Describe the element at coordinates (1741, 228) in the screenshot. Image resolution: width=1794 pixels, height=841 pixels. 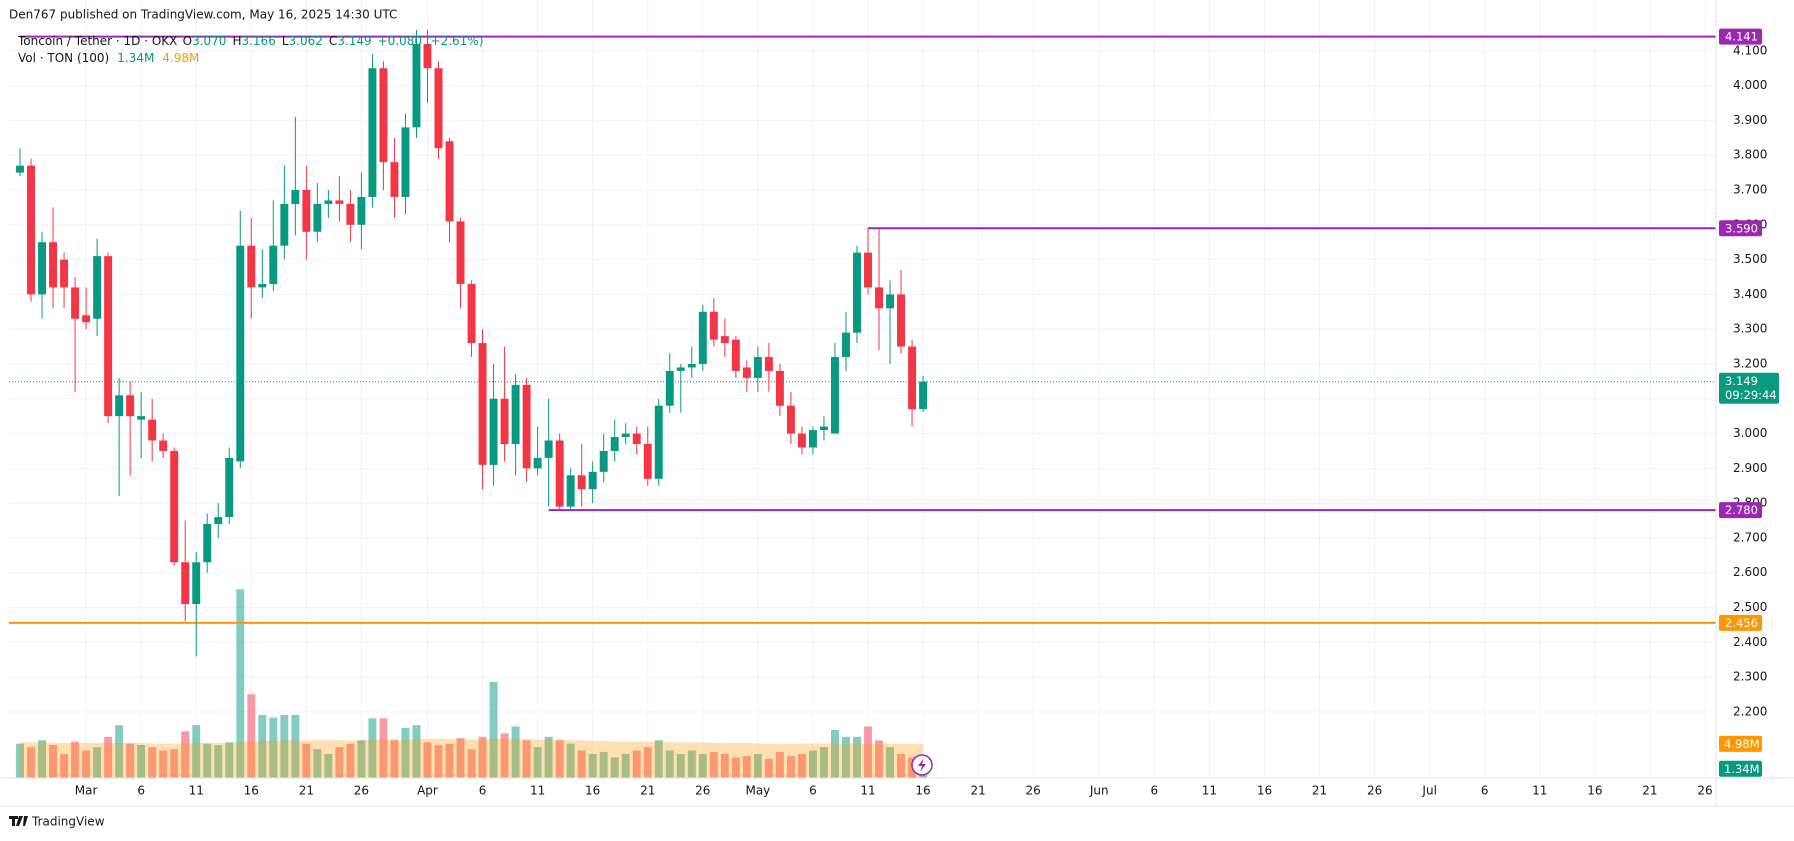
I see `level-label: 3.590` at that location.